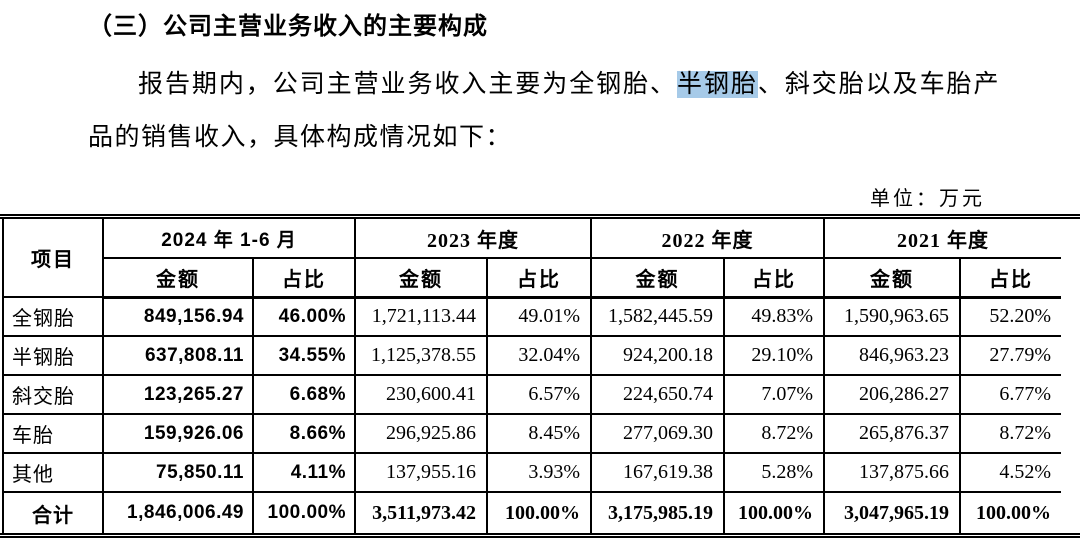 The width and height of the screenshot is (1080, 556). What do you see at coordinates (53, 394) in the screenshot?
I see `row-item-label: 斜交胎` at bounding box center [53, 394].